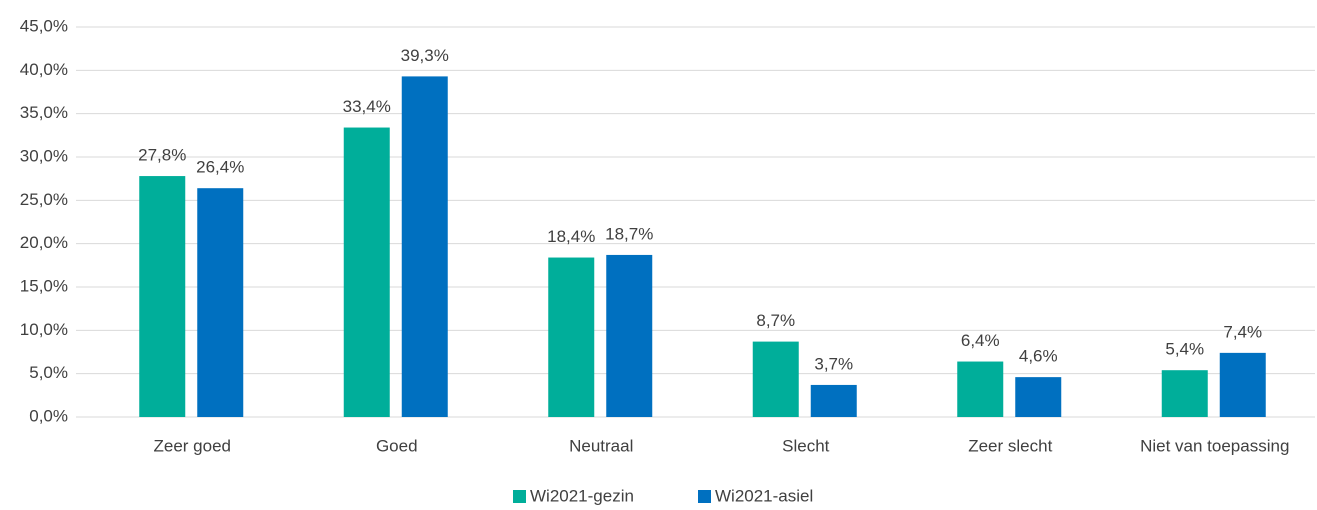 This screenshot has height=510, width=1317. Describe the element at coordinates (193, 445) in the screenshot. I see `x-tick-label: Zeer goed` at that location.